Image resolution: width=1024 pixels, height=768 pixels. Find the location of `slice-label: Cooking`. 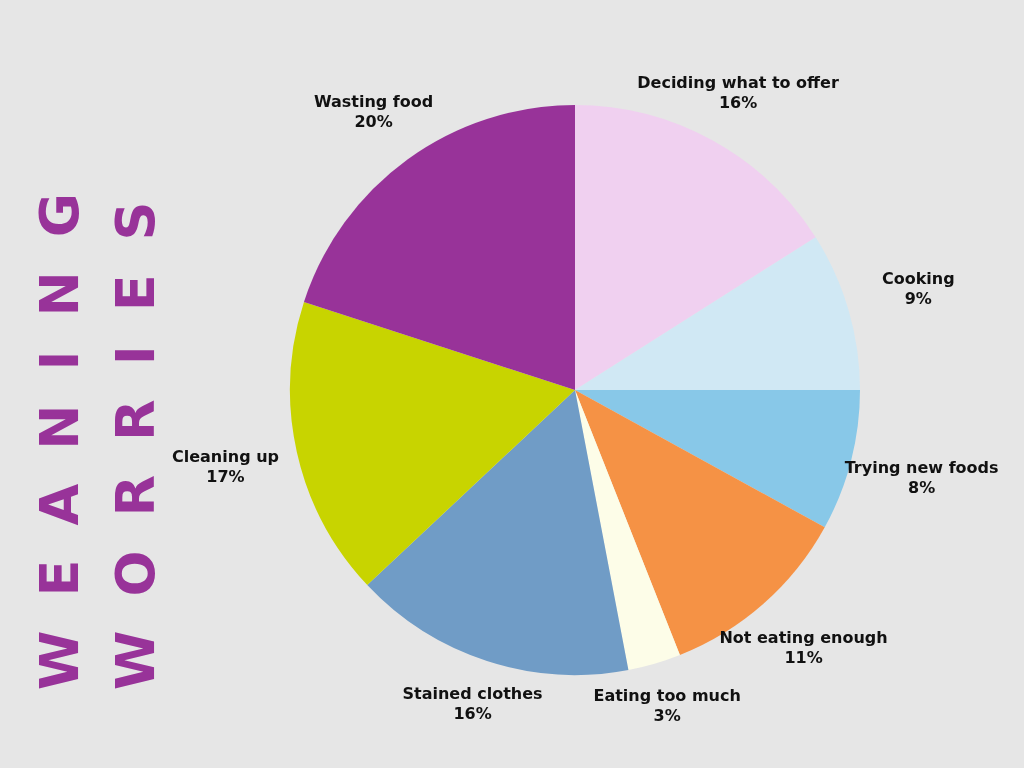

slice-label: Cooking is located at coordinates (918, 279).